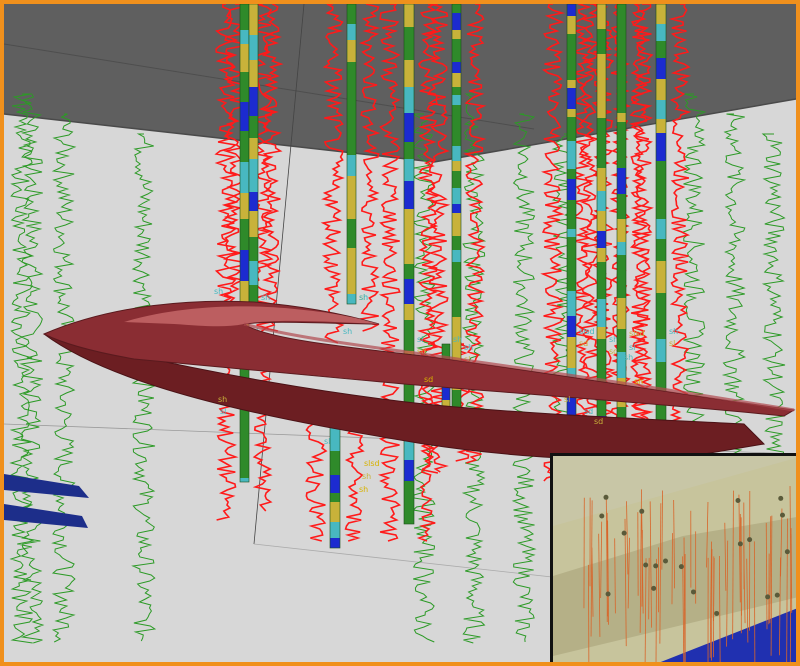 The width and height of the screenshot is (800, 666). What do you see at coordinates (428, 379) in the screenshot?
I see `lithology-label: sd` at bounding box center [428, 379].